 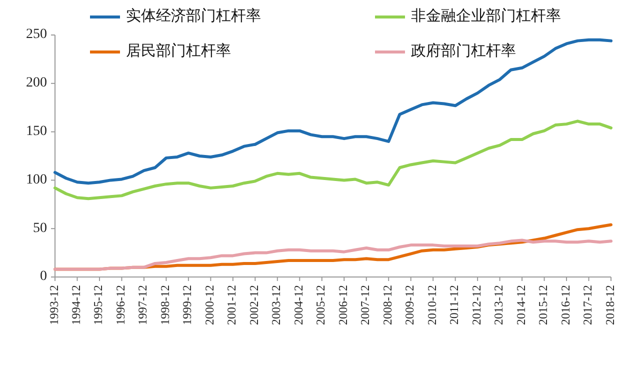 What do you see at coordinates (387, 305) in the screenshot?
I see `x-tick-label: 2008-12` at bounding box center [387, 305].